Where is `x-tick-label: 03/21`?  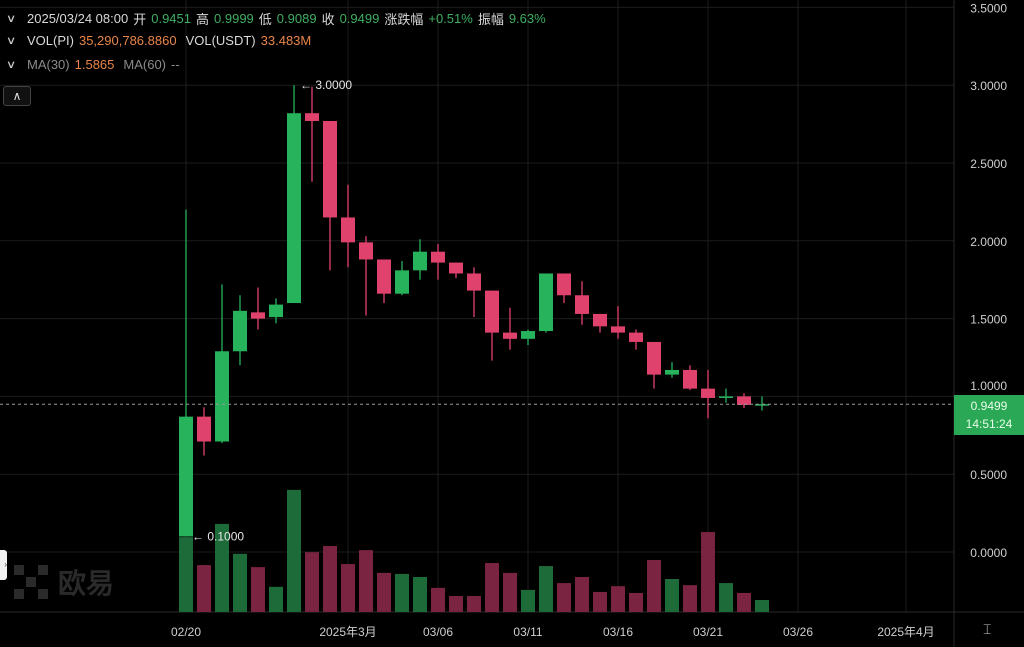
x-tick-label: 03/21 is located at coordinates (708, 632).